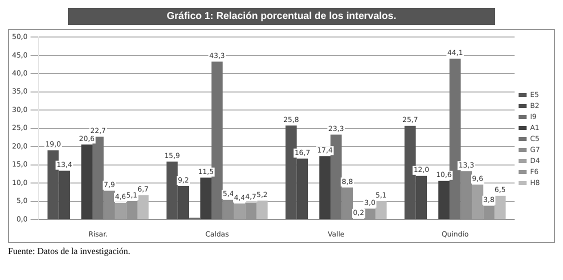 The image size is (563, 280). Describe the element at coordinates (281, 16) in the screenshot. I see `chart-title: Gráfico 1: Relación porcentual de los intervalos.` at that location.